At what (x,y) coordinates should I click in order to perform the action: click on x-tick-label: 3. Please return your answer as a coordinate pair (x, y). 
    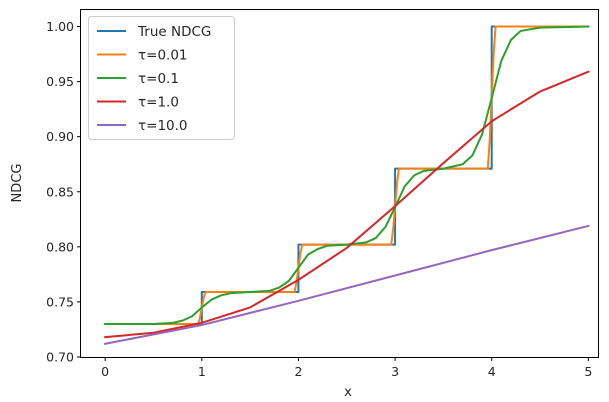
    Looking at the image, I should click on (395, 371).